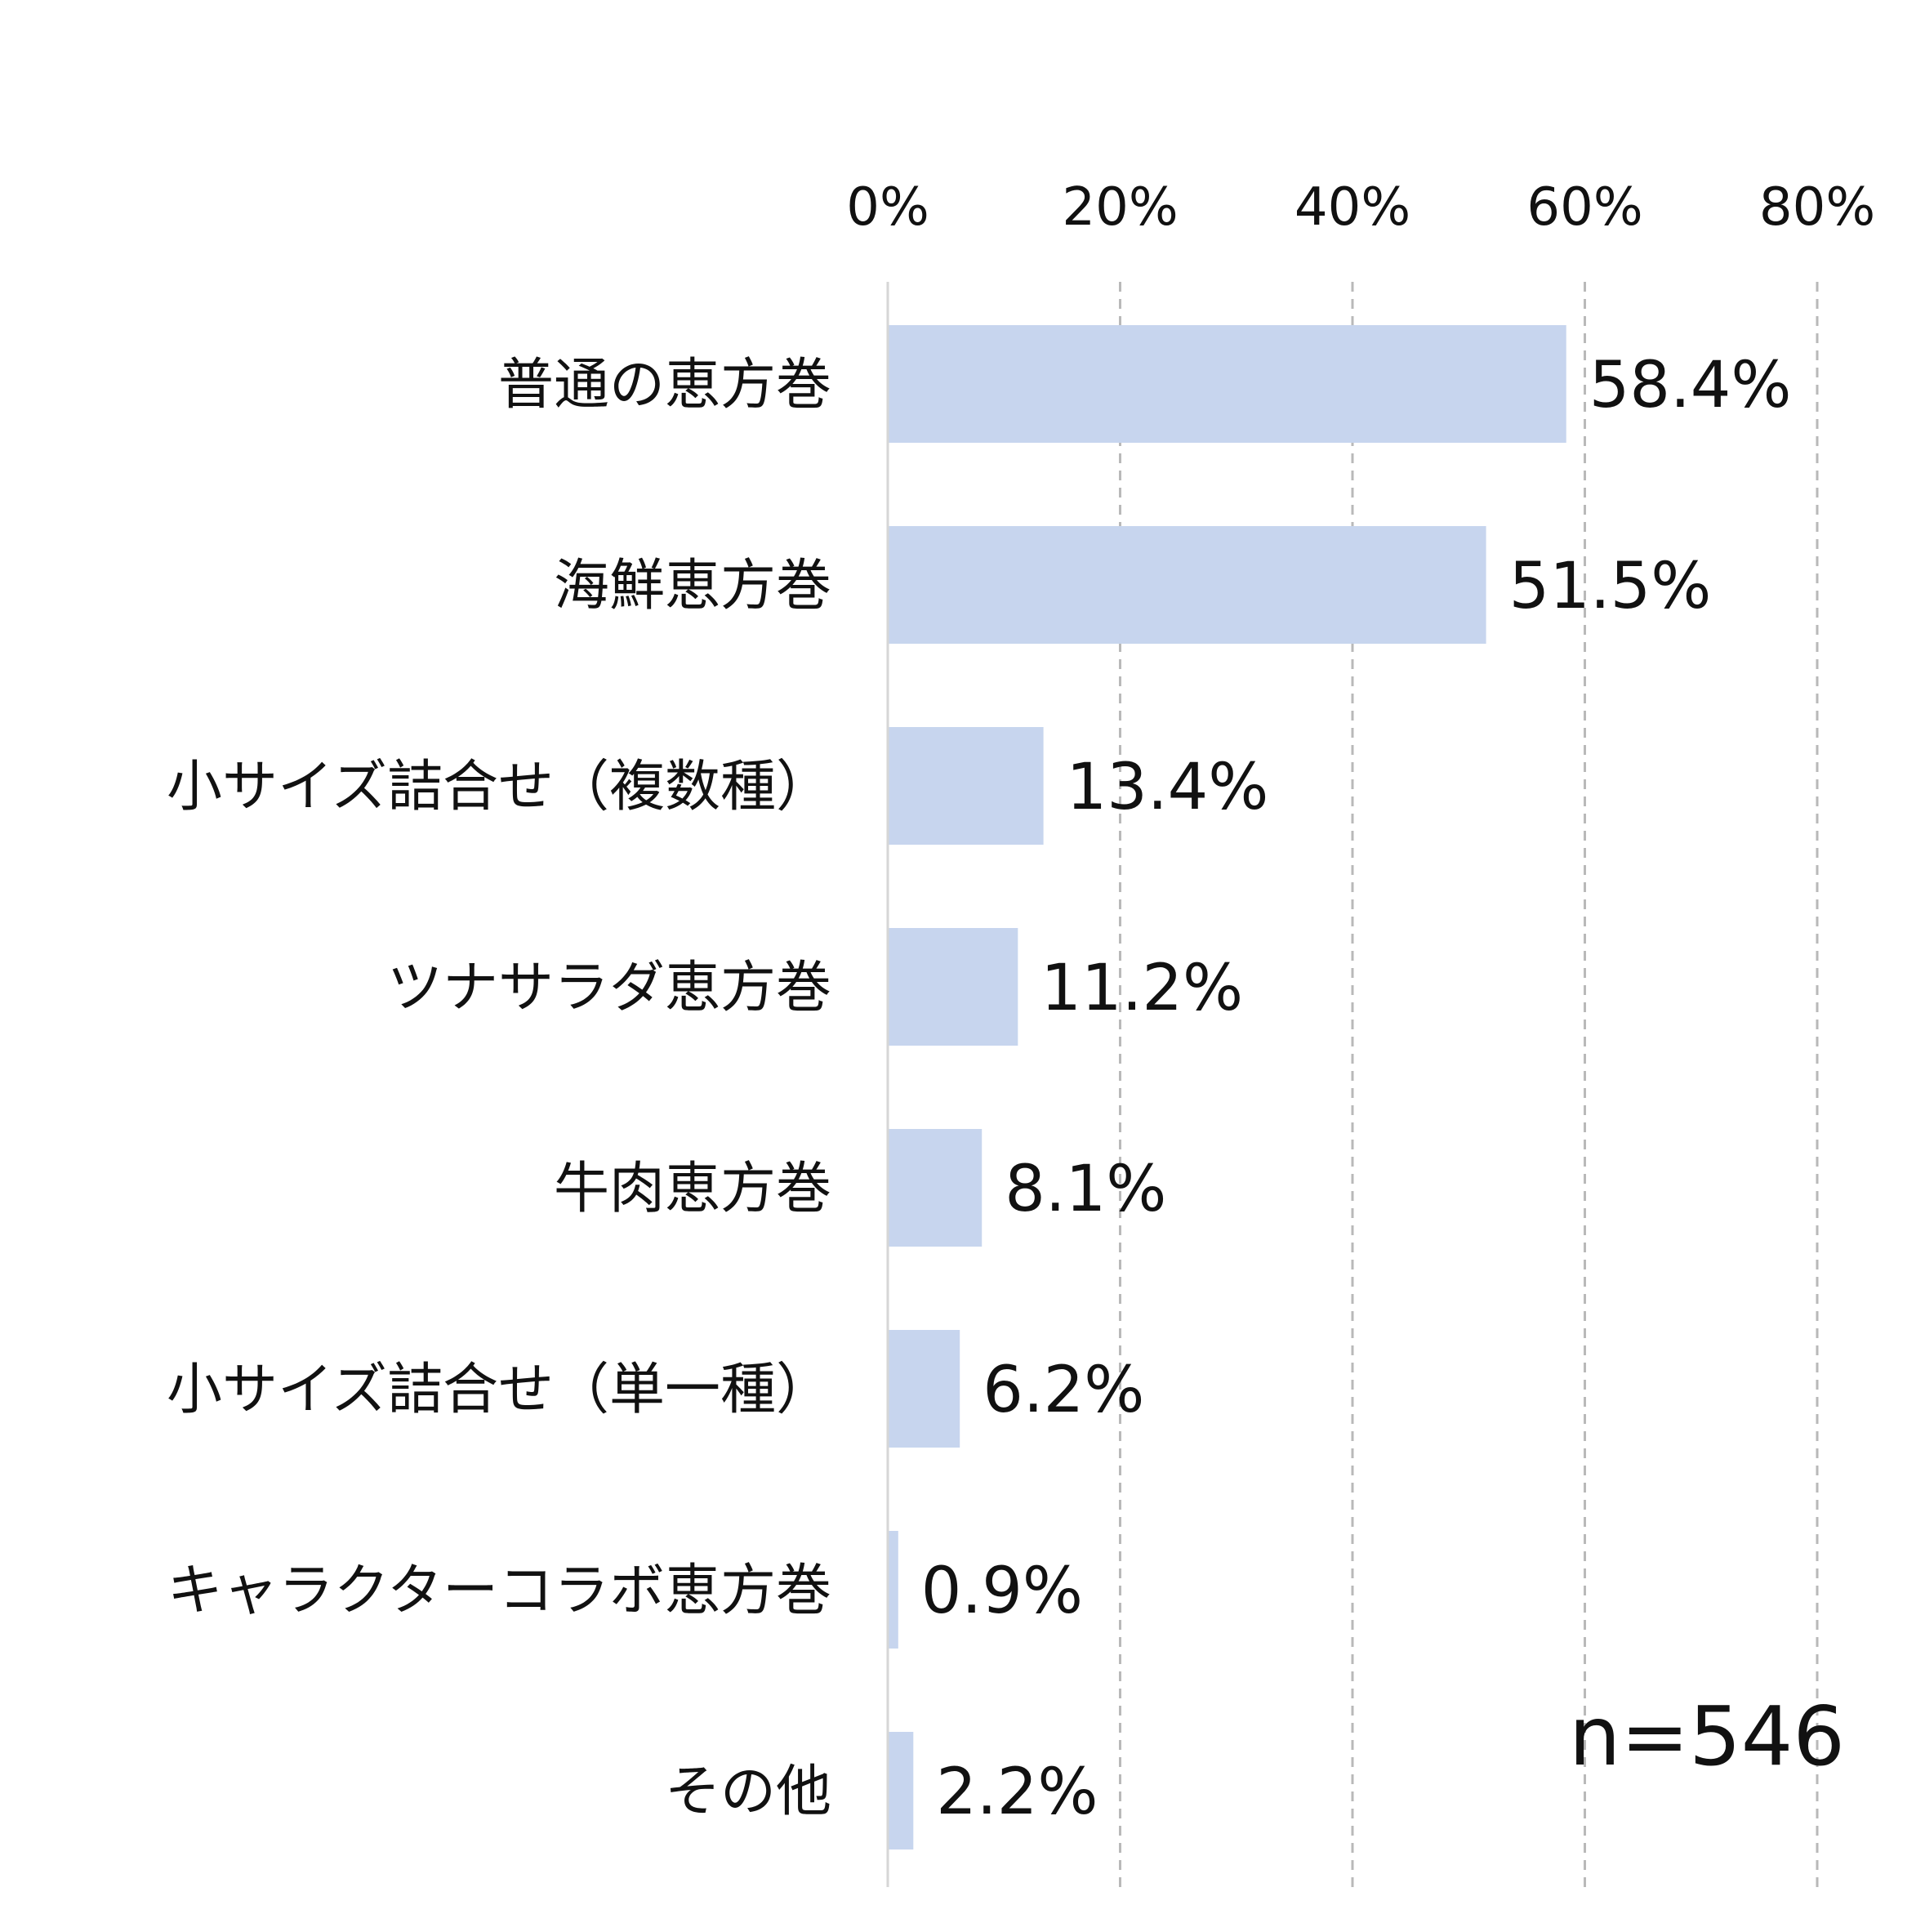 The image size is (1925, 1932). I want to click on x-tick-label: 60%, so click(1584, 208).